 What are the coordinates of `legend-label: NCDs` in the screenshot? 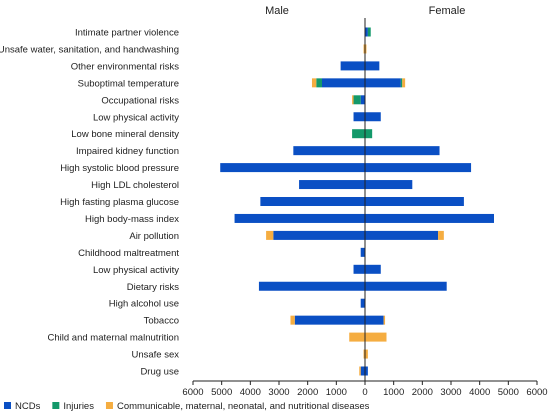 It's located at (28, 406).